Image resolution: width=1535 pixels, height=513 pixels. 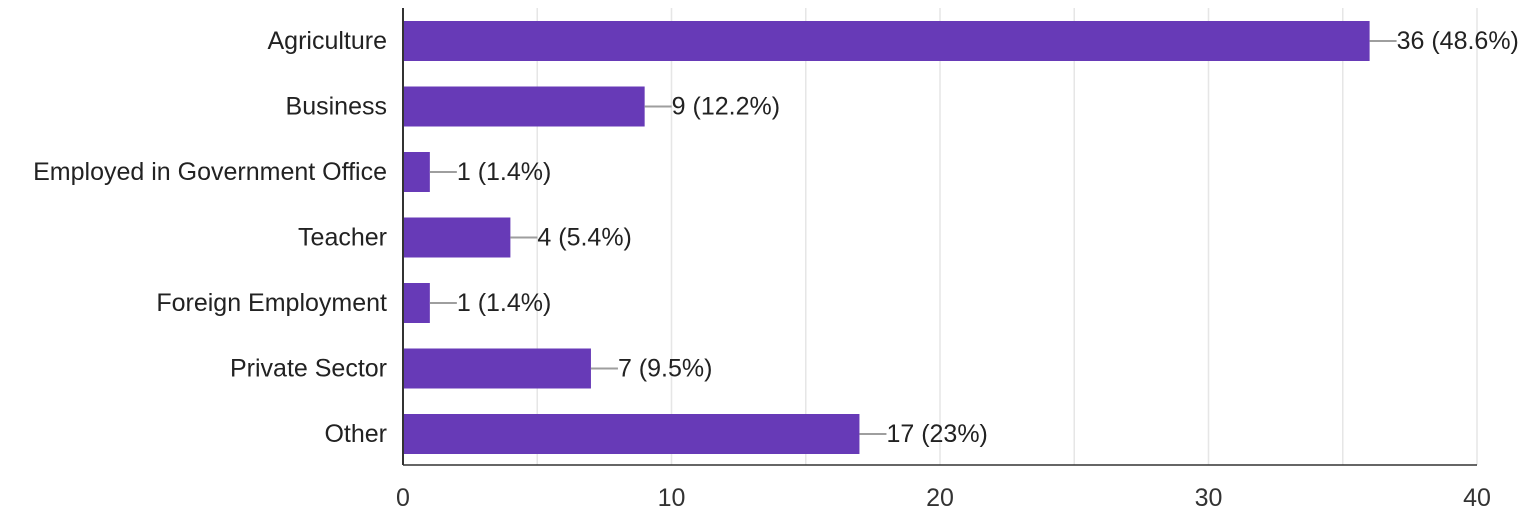 What do you see at coordinates (726, 107) in the screenshot?
I see `data-label: 9 (12.2%)` at bounding box center [726, 107].